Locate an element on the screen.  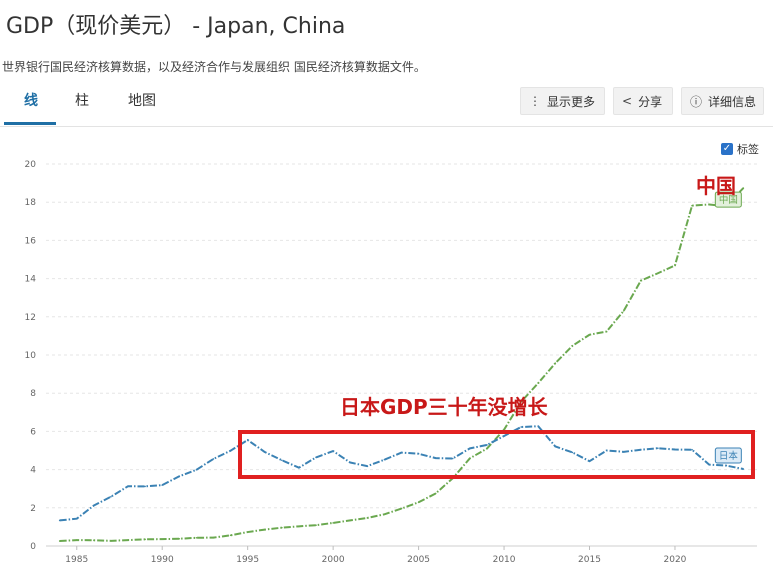
japan-stagnation-annotation: 日本GDP三十年没增长 is located at coordinates (444, 407).